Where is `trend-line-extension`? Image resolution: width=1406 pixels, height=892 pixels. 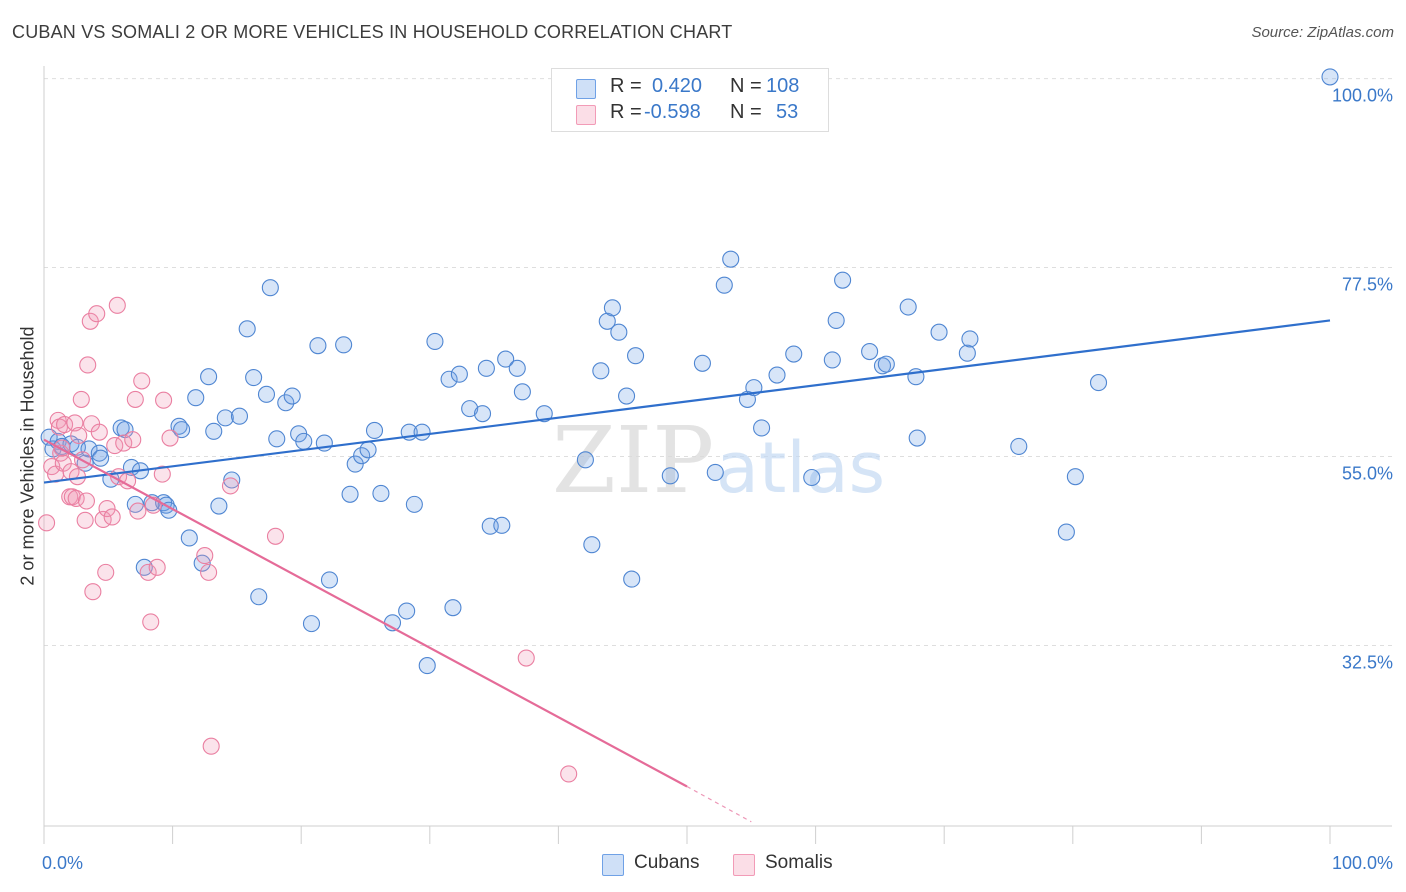
trend-line-extension is located at coordinates (719, 804).